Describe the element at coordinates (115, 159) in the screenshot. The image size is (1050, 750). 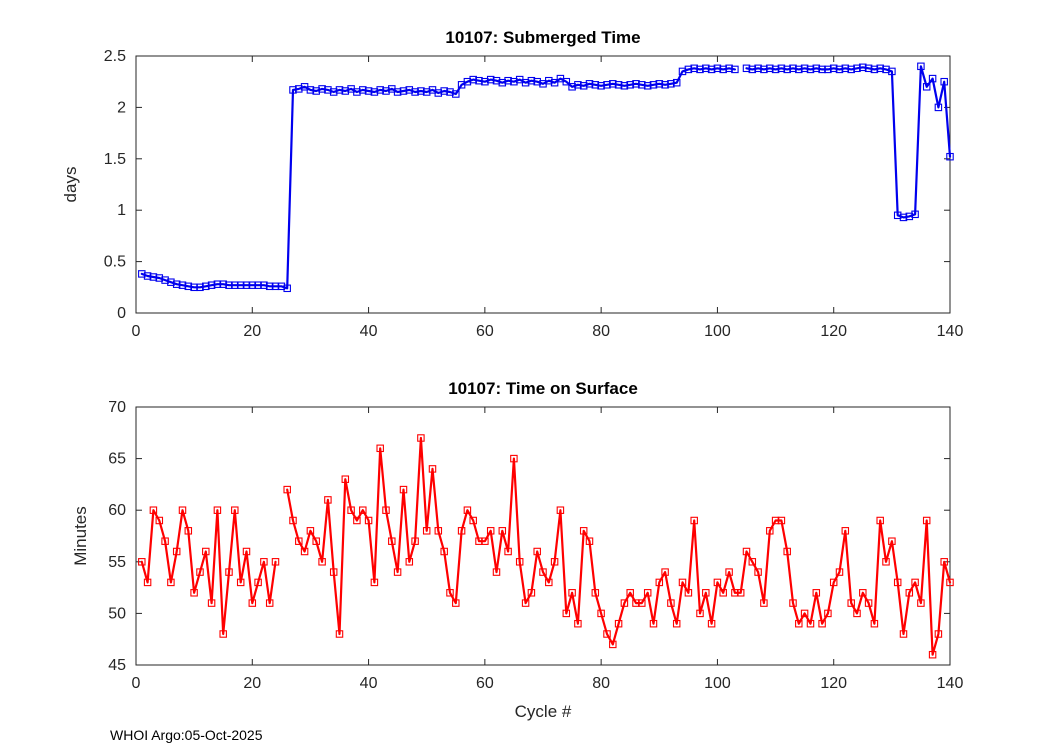
I see `svg-text: 1.5` at that location.